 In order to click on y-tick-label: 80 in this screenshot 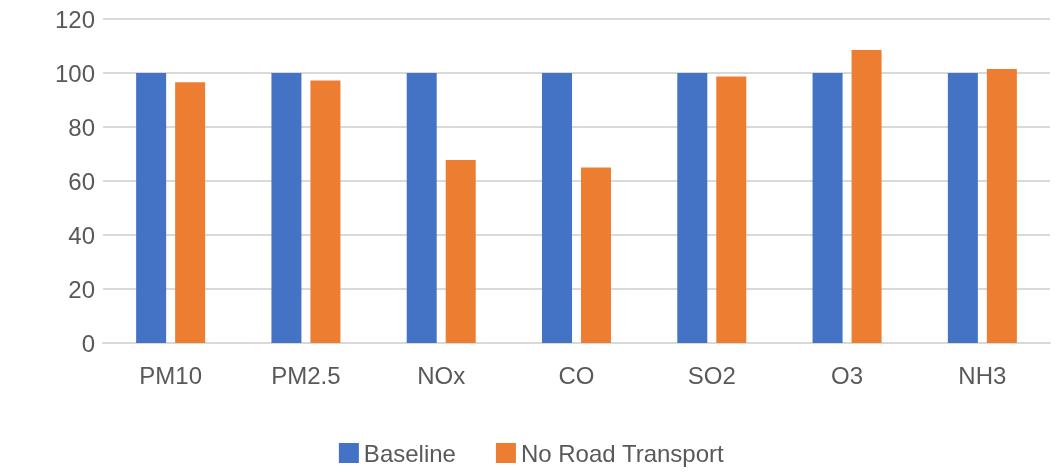, I will do `click(81, 127)`.